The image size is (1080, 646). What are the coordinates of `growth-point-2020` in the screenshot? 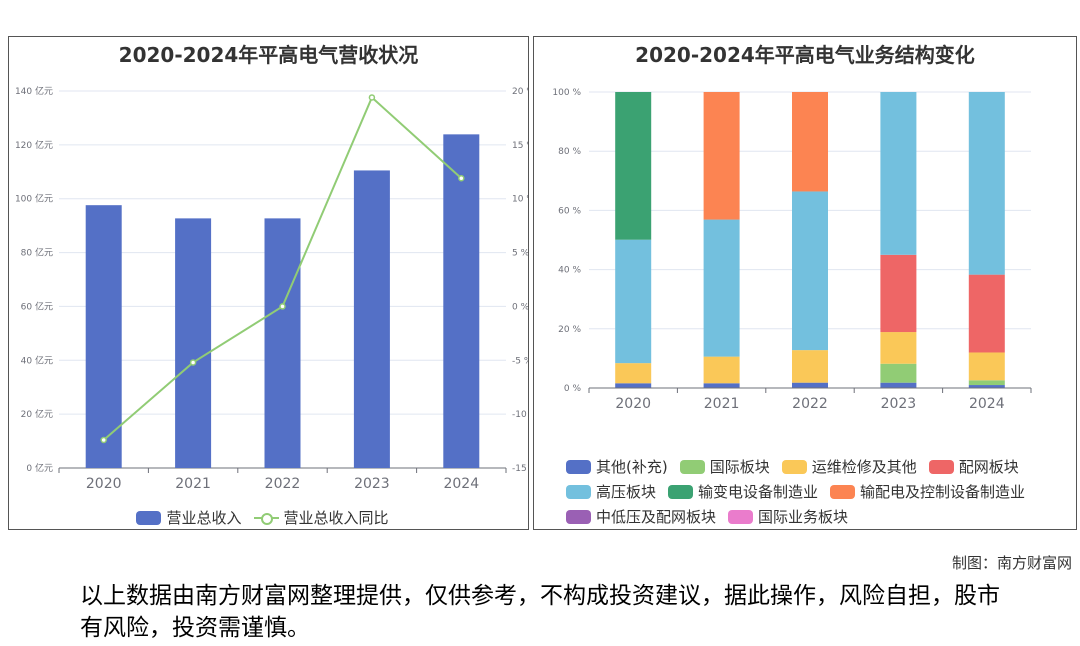 It's located at (103, 440).